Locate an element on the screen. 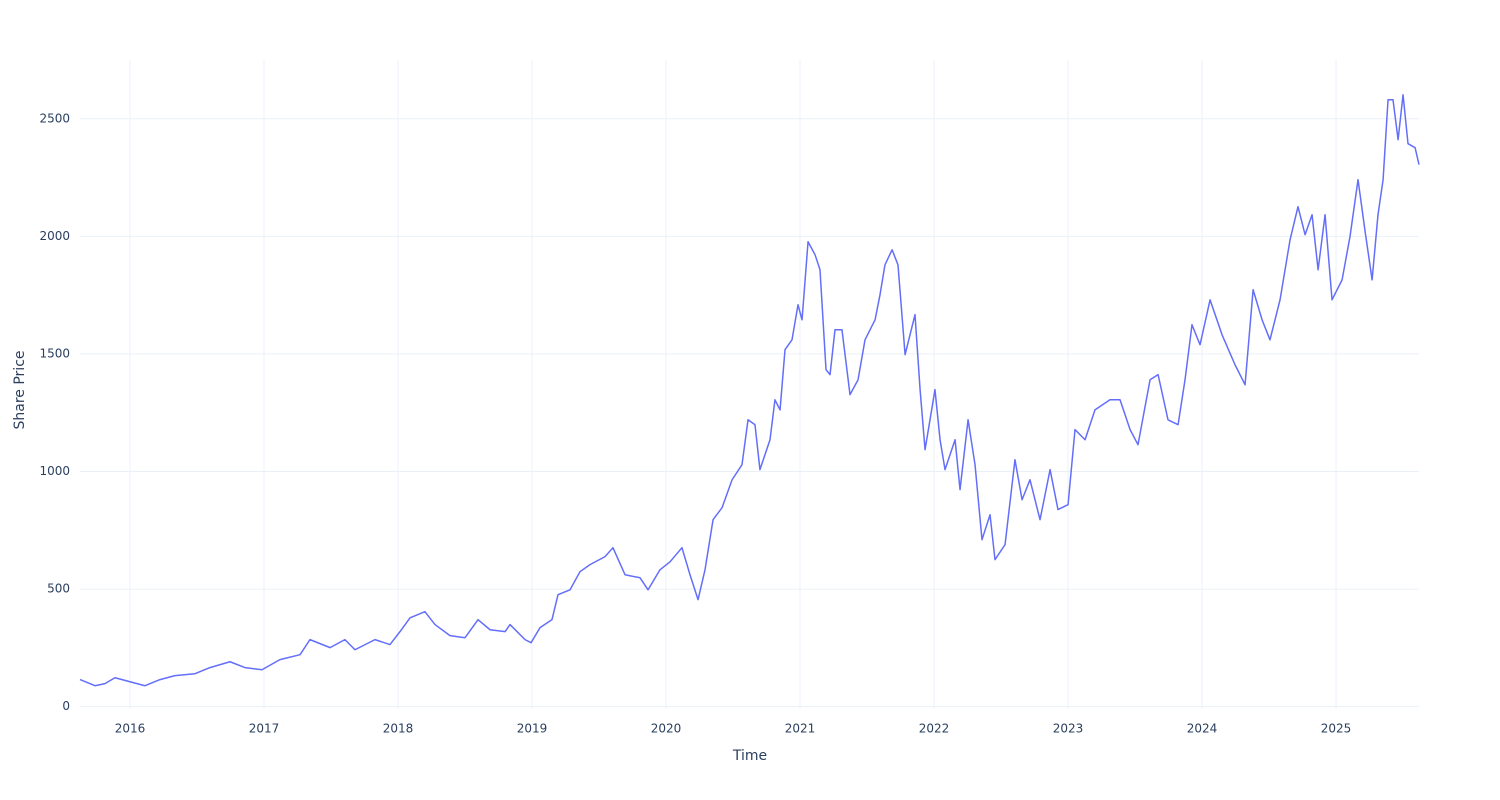 The image size is (1500, 800). x-tick-label: 2023 is located at coordinates (1068, 729).